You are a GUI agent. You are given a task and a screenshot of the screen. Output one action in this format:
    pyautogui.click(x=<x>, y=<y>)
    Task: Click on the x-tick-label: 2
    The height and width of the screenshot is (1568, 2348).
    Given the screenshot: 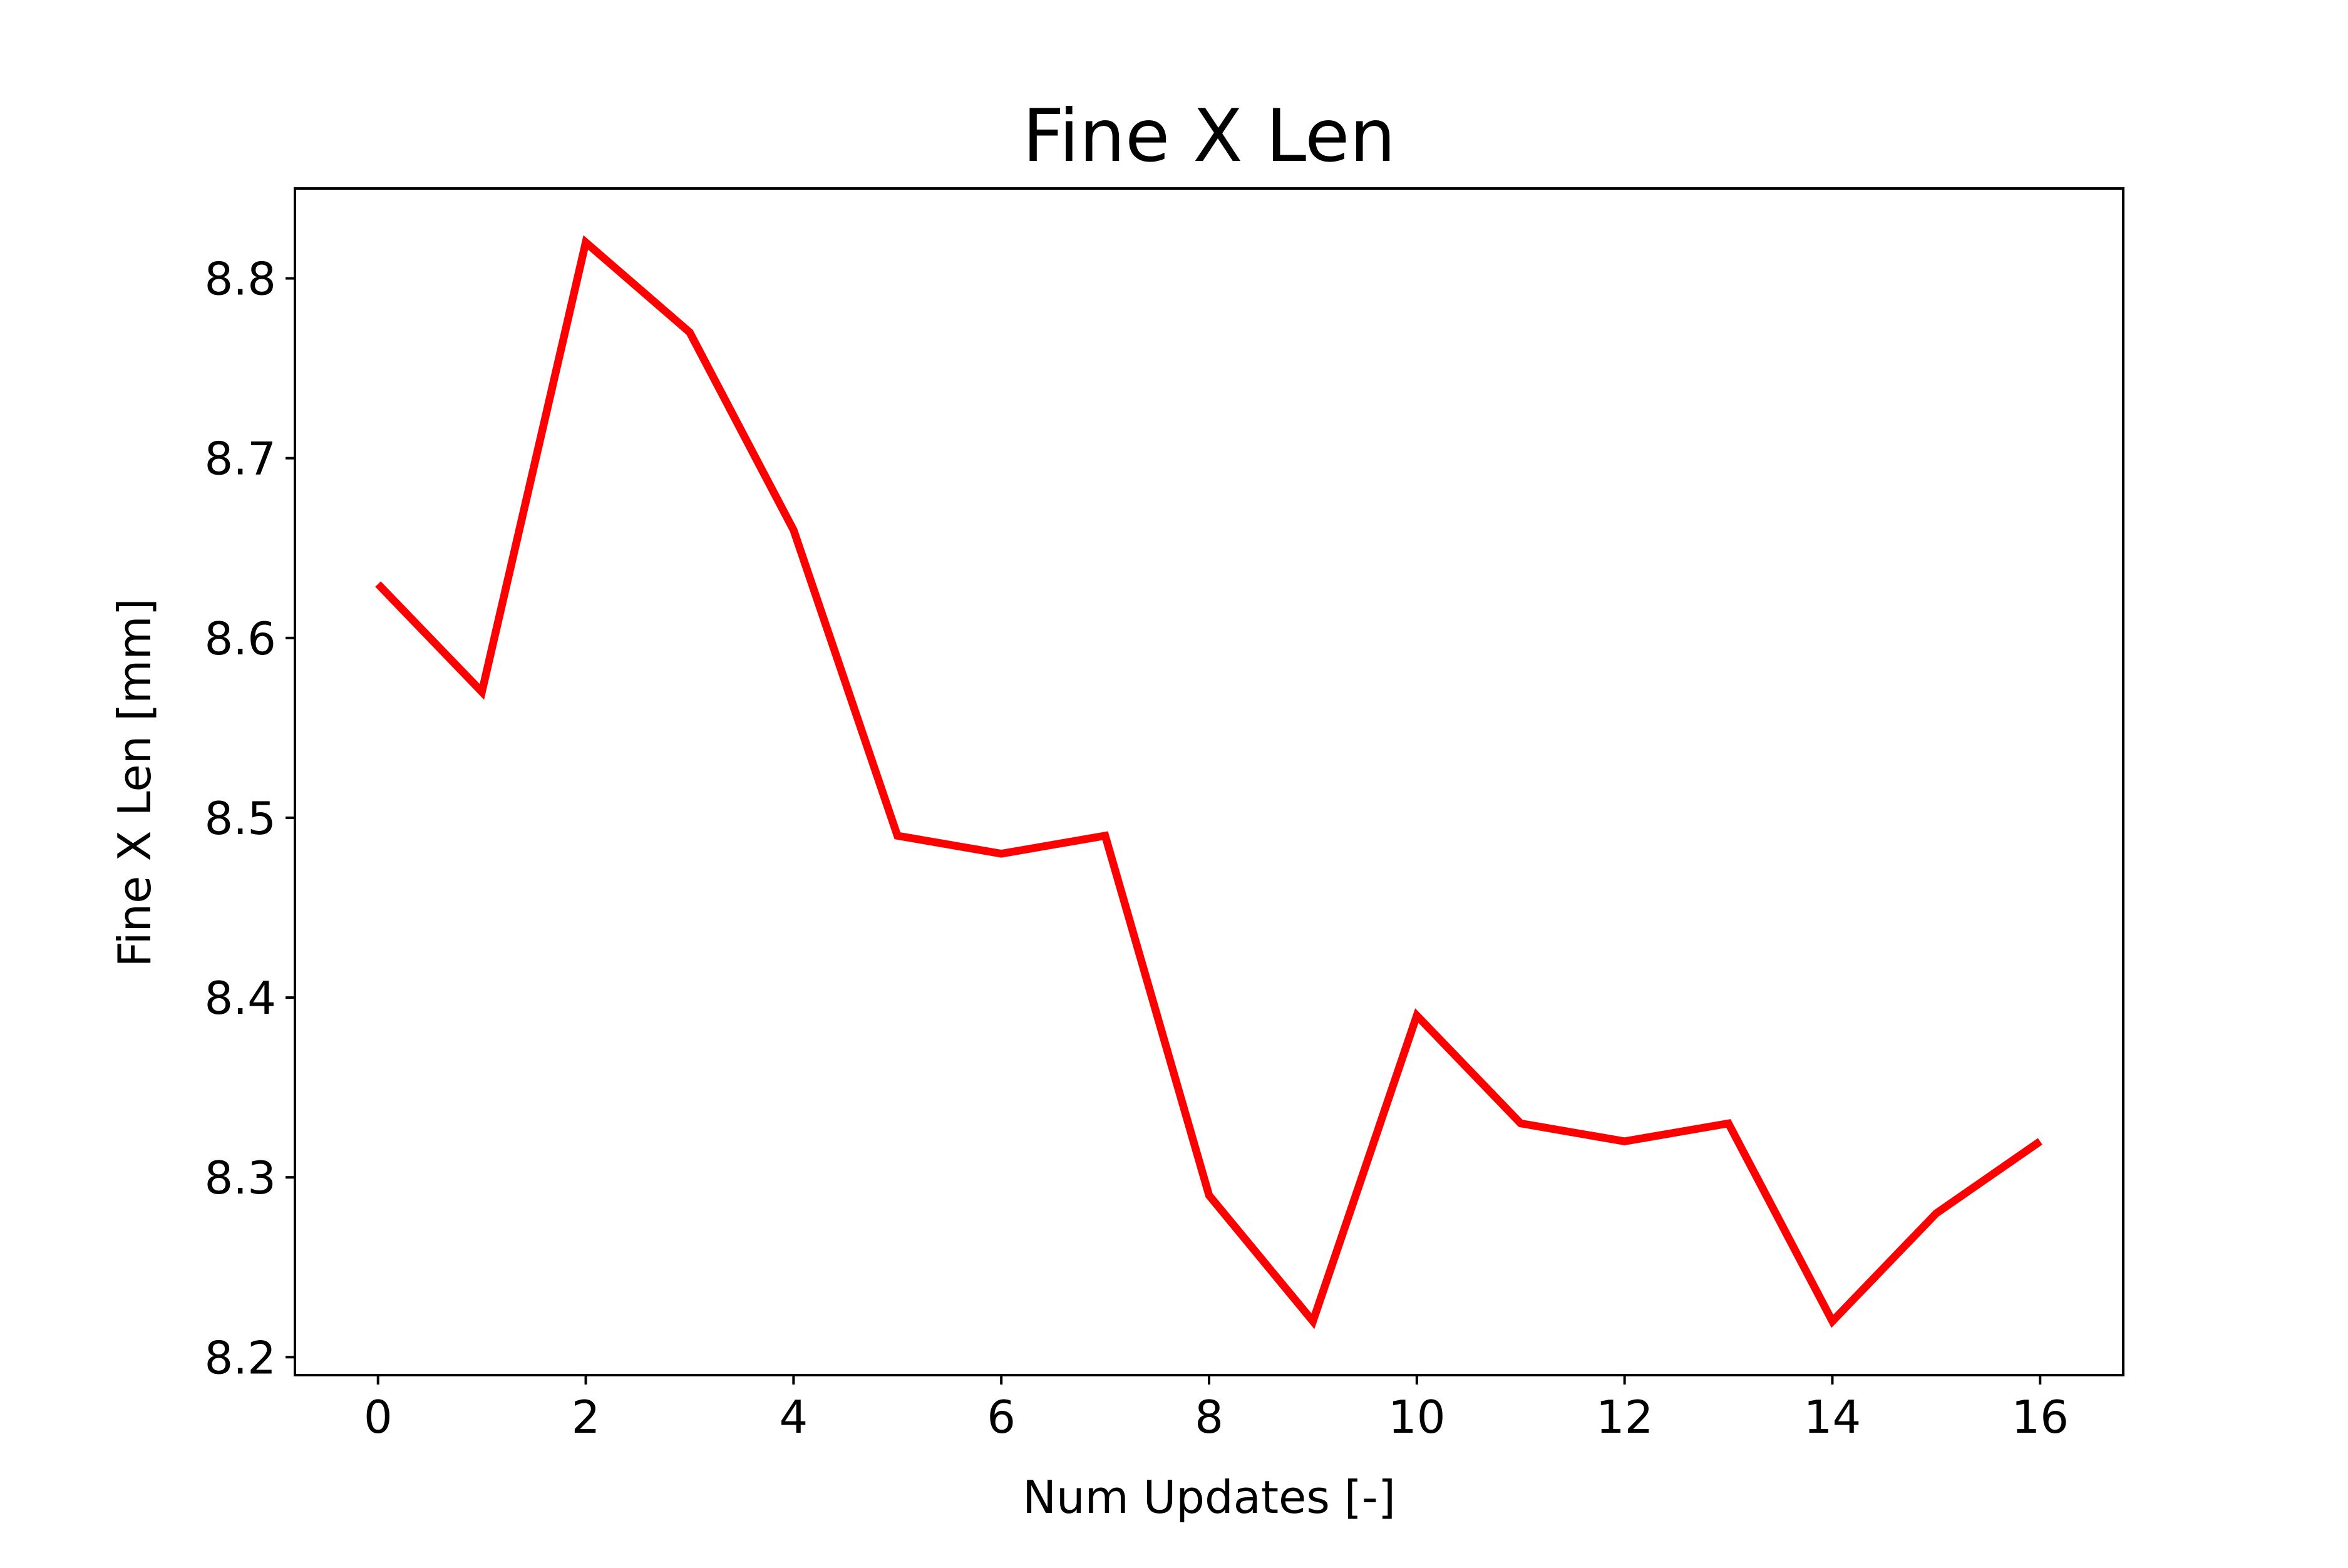 What is the action you would take?
    pyautogui.click(x=586, y=1417)
    